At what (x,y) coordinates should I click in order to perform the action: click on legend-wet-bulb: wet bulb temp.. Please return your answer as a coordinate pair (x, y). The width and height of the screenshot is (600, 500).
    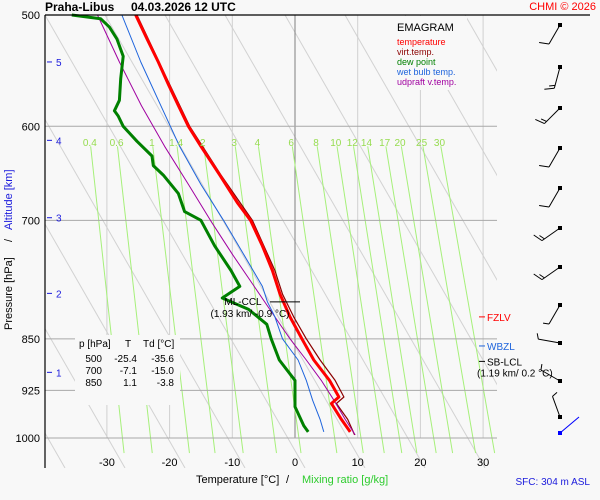
    Looking at the image, I should click on (426, 72).